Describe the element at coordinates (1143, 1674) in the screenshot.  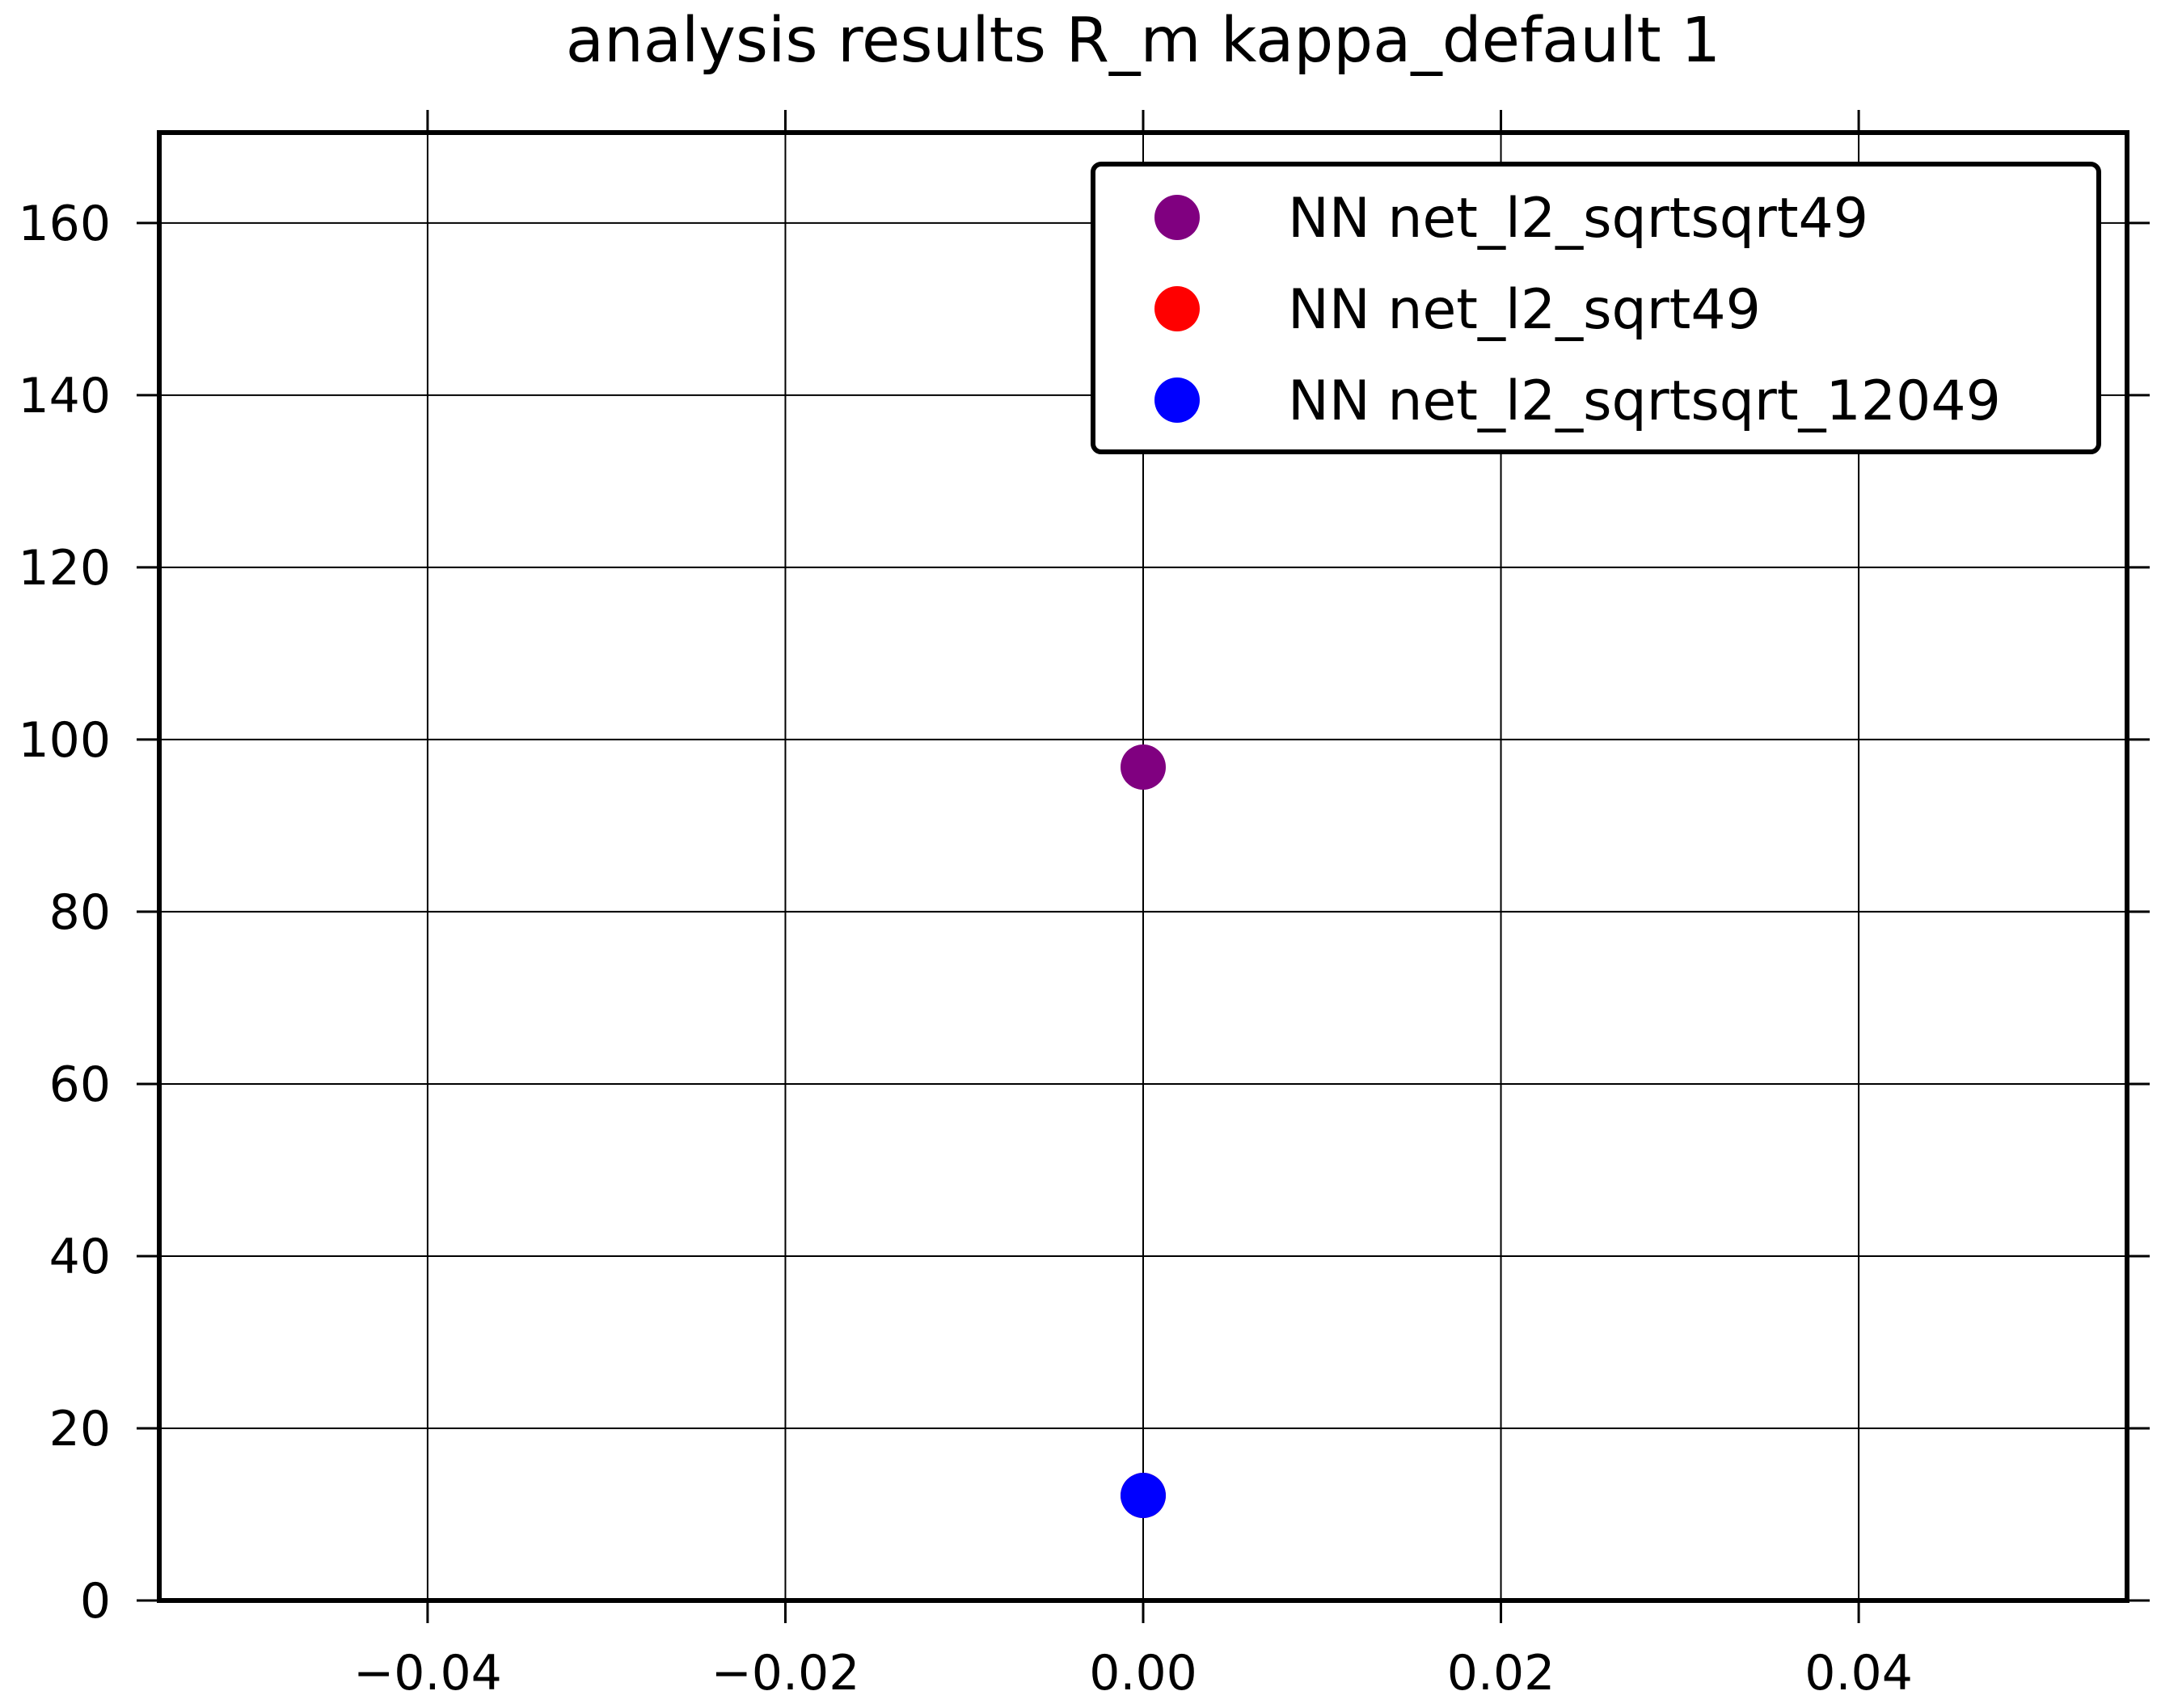
I see `x-tick-label: 0.00` at that location.